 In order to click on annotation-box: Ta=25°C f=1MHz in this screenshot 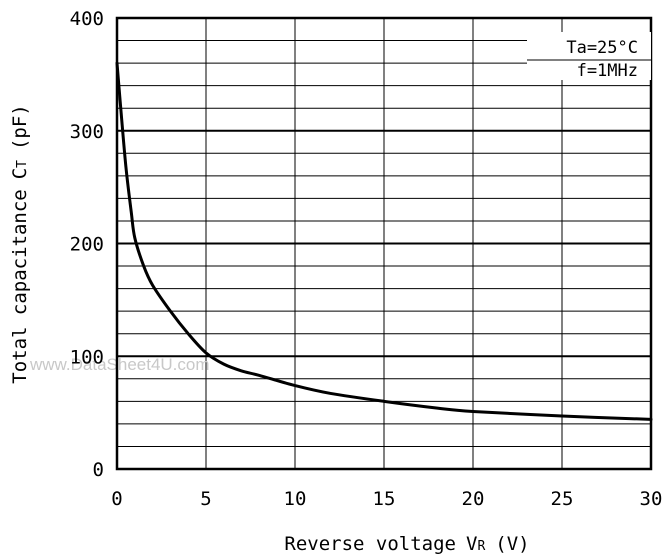, I will do `click(589, 56)`.